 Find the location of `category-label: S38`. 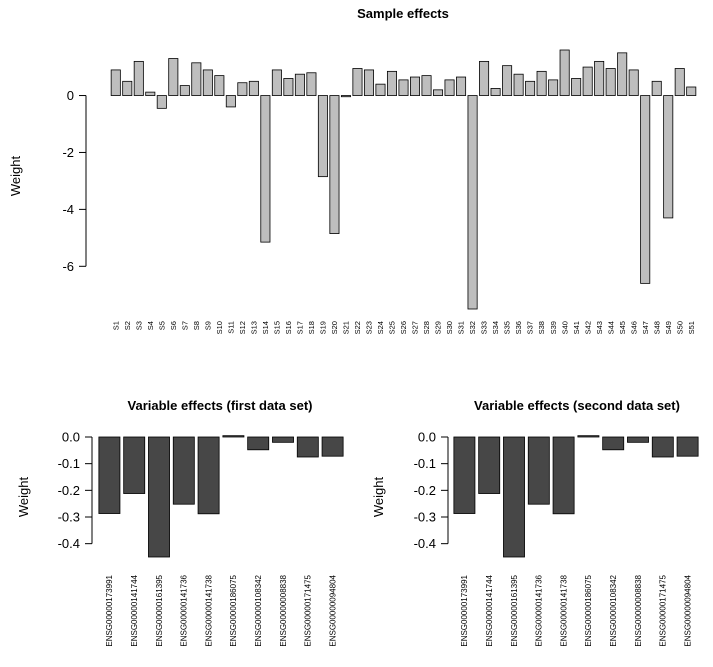

category-label: S38 is located at coordinates (541, 327).